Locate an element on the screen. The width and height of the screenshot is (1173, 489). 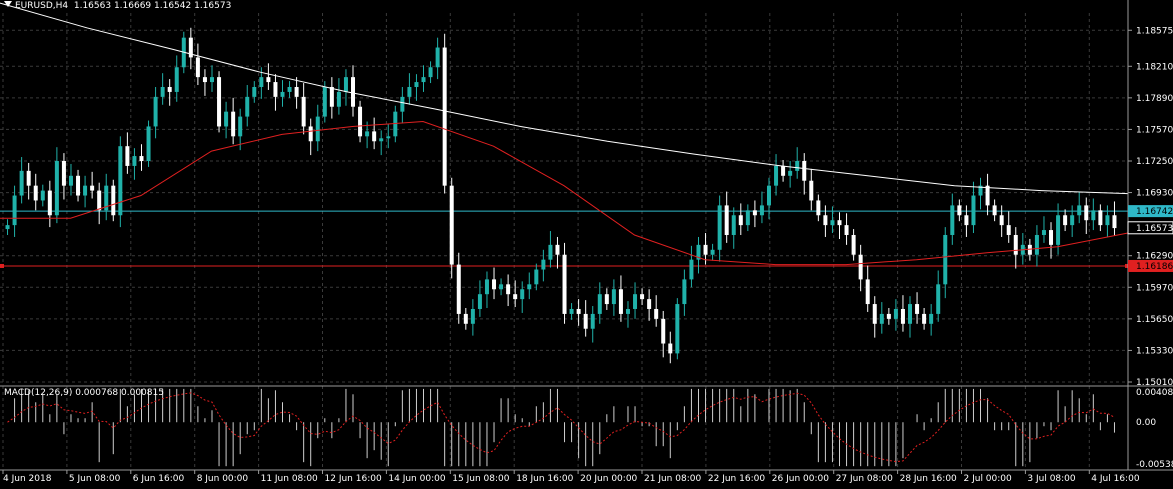
time-tick-label: 26 Jun 00:00 is located at coordinates (800, 479).